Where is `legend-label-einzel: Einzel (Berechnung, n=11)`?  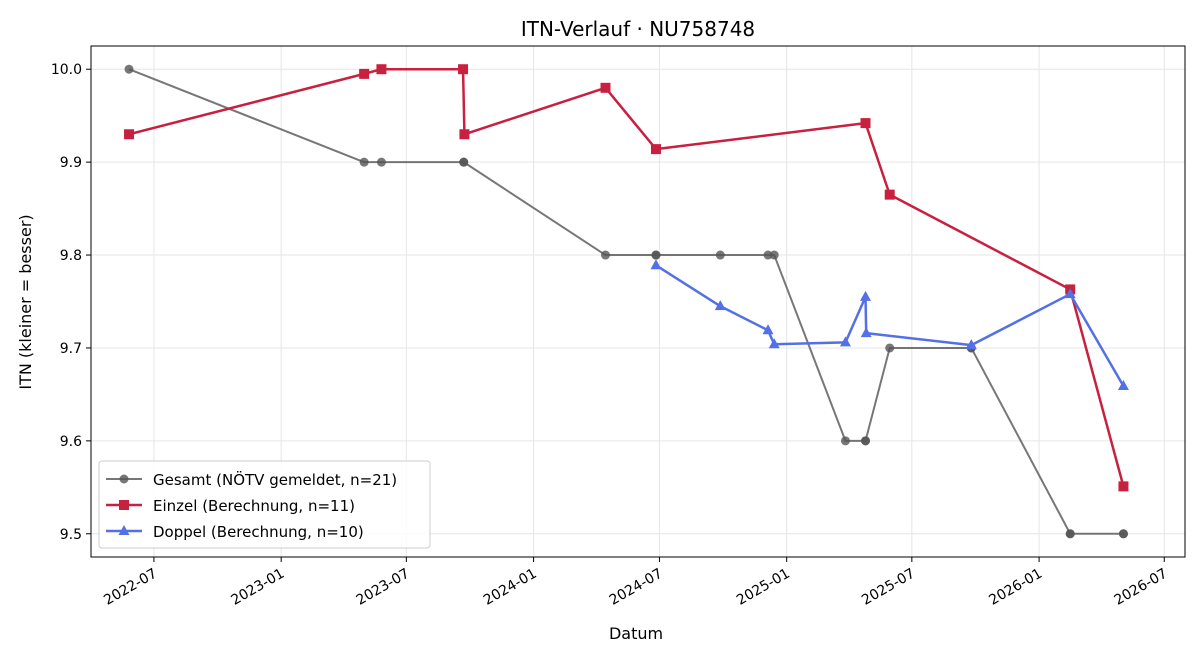
legend-label-einzel: Einzel (Berechnung, n=11) is located at coordinates (254, 506).